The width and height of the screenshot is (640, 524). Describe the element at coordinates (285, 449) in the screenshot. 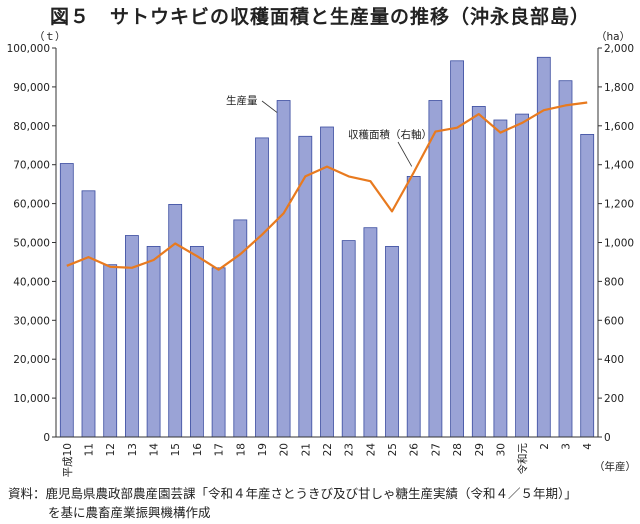

I see `x-tick-label-10: 20` at that location.